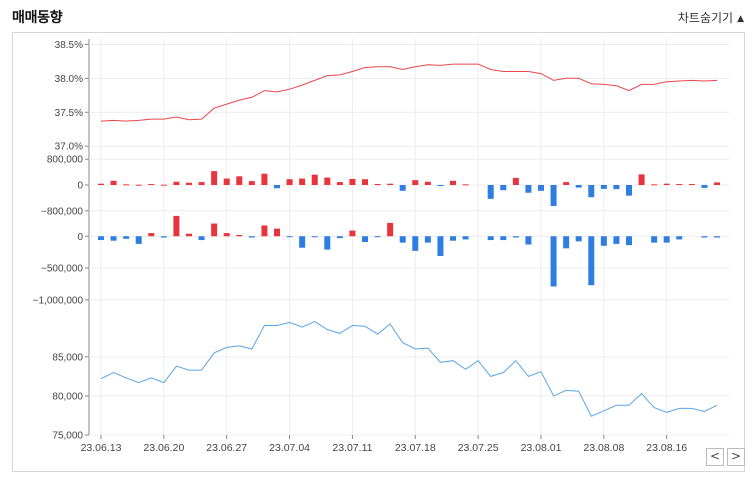  Describe the element at coordinates (58, 300) in the screenshot. I see `y-tick-label: −1,000,000` at that location.